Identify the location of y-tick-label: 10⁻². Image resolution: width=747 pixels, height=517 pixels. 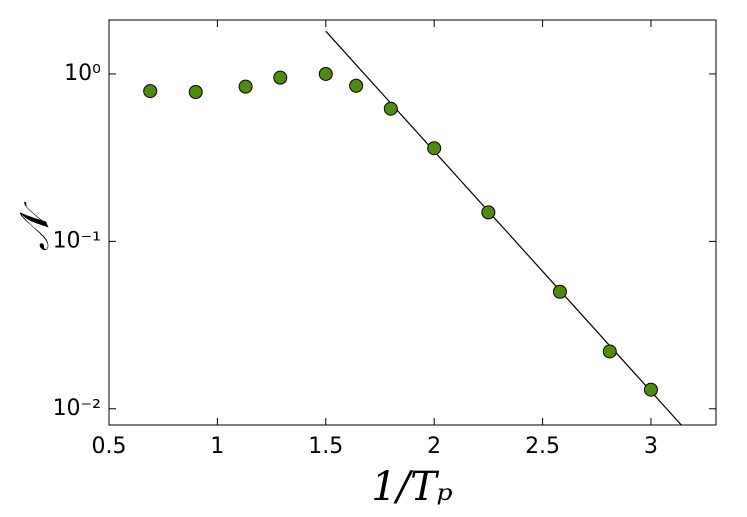
(77, 408).